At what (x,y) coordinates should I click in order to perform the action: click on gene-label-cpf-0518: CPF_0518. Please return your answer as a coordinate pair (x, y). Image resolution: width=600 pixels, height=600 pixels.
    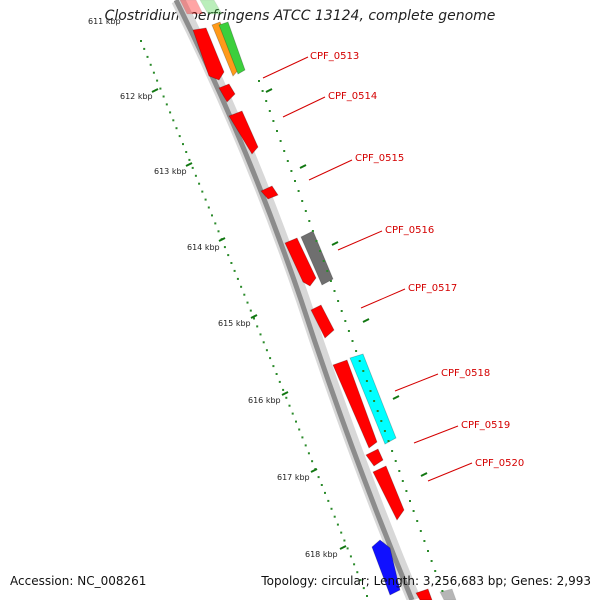
    Looking at the image, I should click on (465, 373).